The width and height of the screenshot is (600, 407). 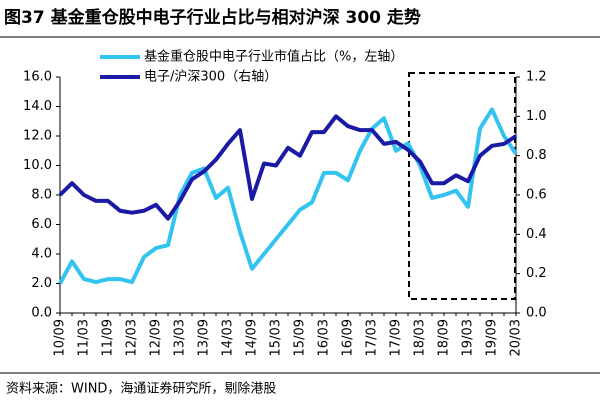 I want to click on x-tick-label: 18/03, so click(x=420, y=337).